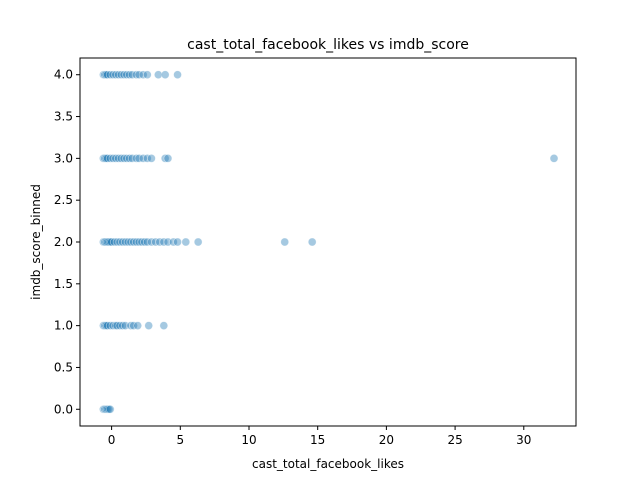 This screenshot has height=484, width=640. What do you see at coordinates (523, 440) in the screenshot?
I see `x-tick-label: 30` at bounding box center [523, 440].